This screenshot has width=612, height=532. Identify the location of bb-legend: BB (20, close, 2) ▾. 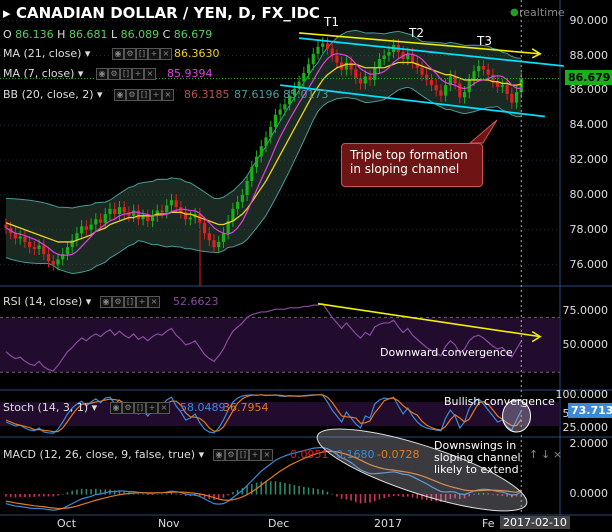
(53, 94).